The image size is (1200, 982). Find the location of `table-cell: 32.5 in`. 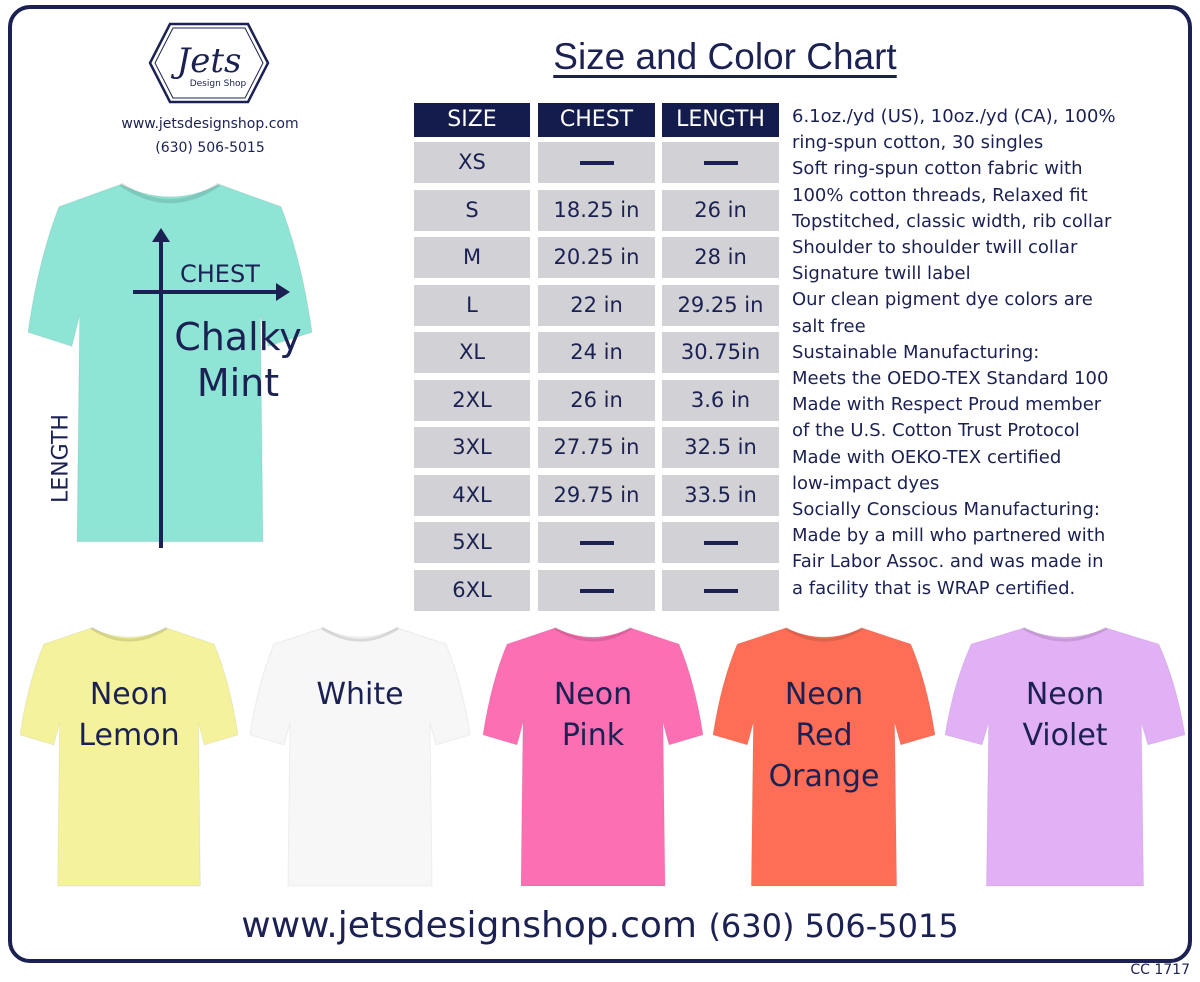

table-cell: 32.5 in is located at coordinates (720, 447).